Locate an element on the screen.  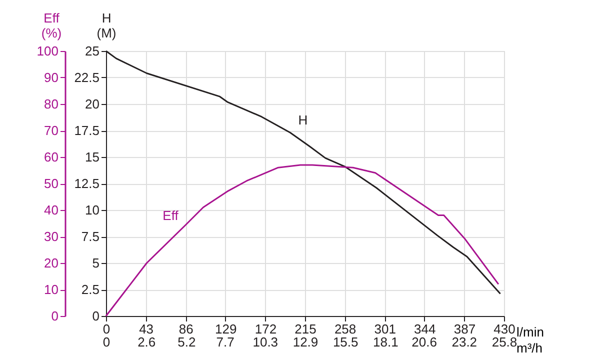
x2-tick-label: 15.5 is located at coordinates (345, 342).